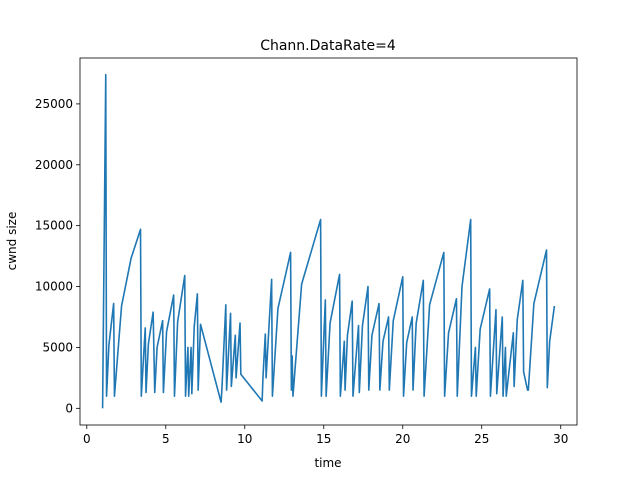  I want to click on y-tick-label: 5000, so click(57, 347).